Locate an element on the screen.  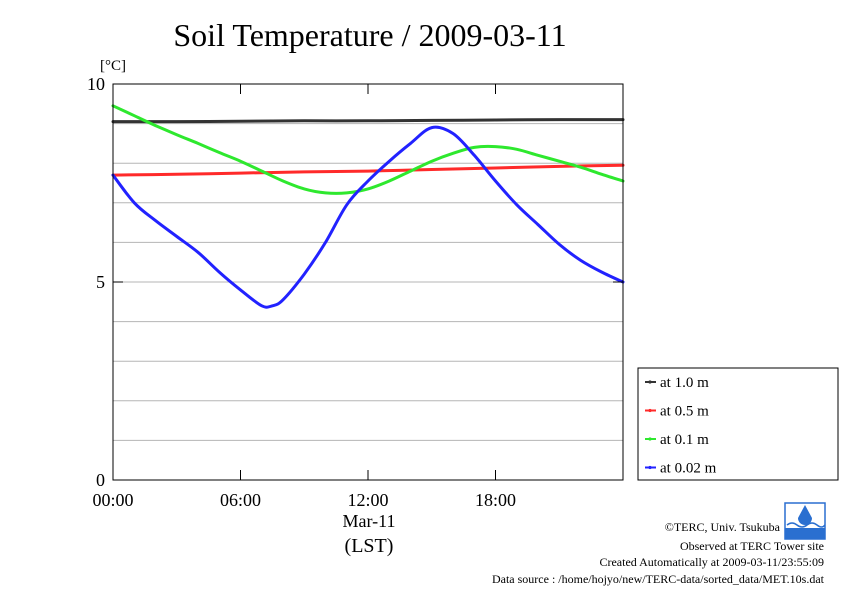
legend: at 1.0 m at 0.5 m at 0.1 m at 0.02 m is located at coordinates (738, 424).